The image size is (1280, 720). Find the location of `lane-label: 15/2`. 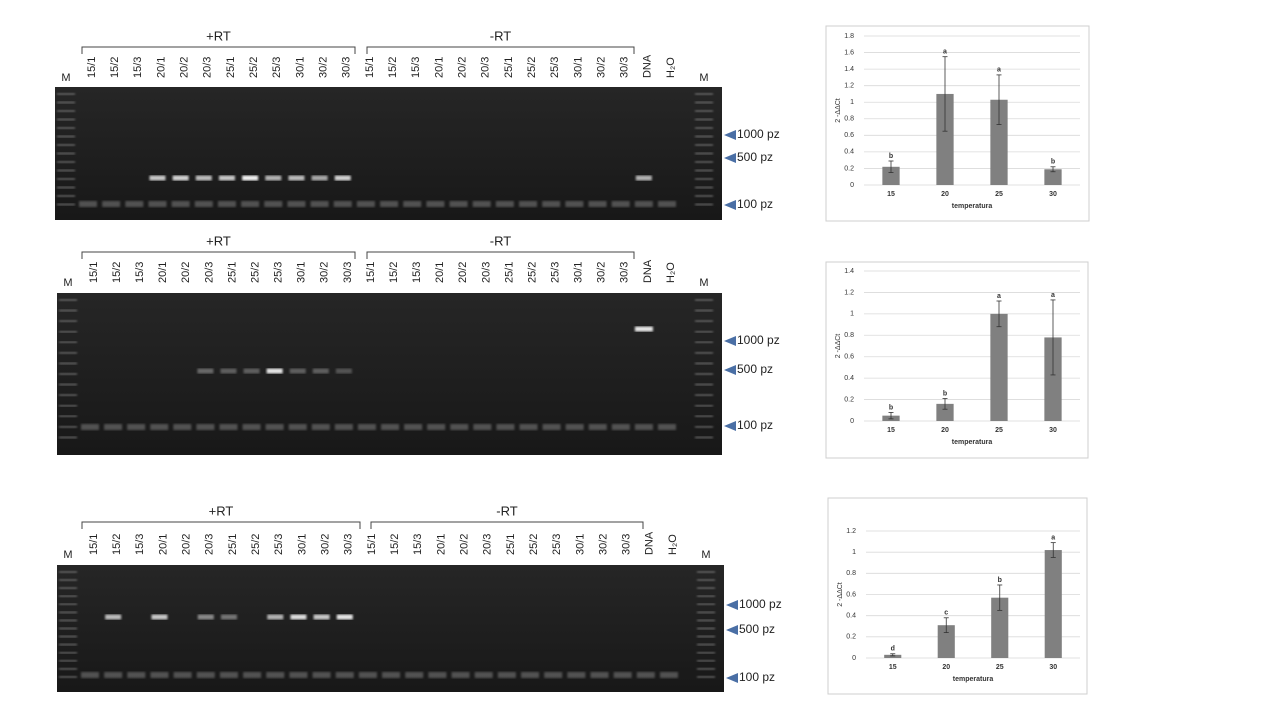

lane-label: 15/2 is located at coordinates (394, 272).